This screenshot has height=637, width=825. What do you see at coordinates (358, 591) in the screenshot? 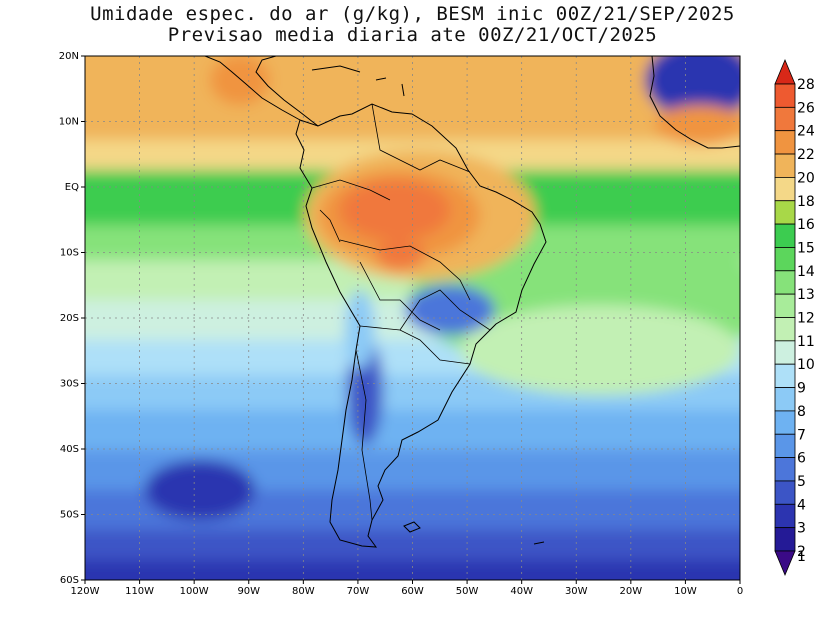
I see `x-tick-label: 70W` at bounding box center [358, 591].